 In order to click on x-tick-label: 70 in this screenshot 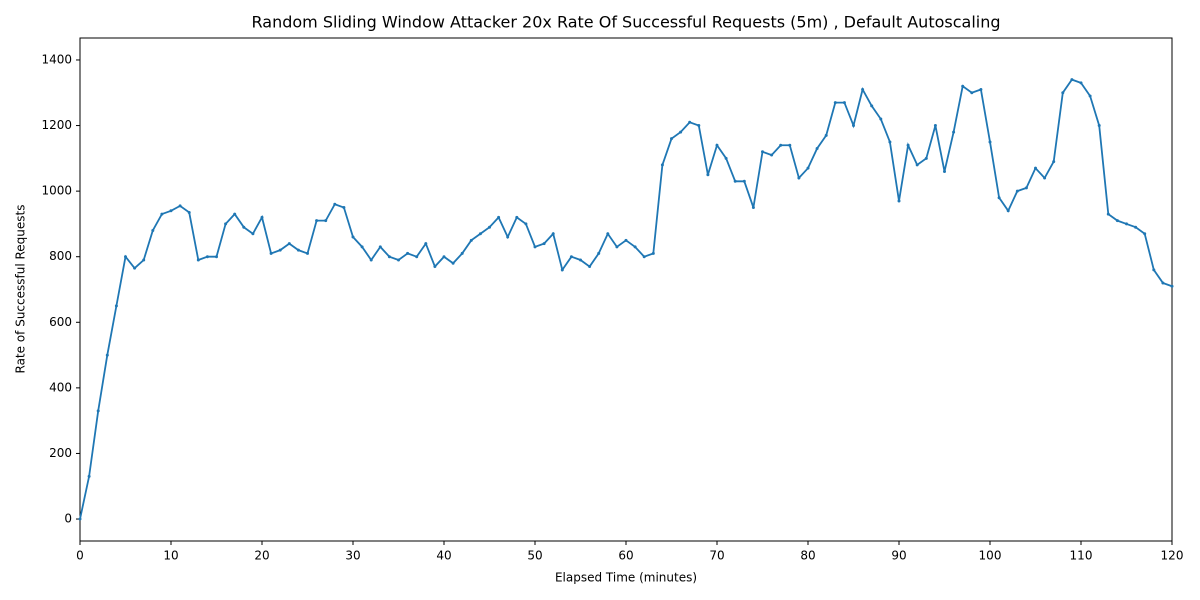, I will do `click(716, 556)`.